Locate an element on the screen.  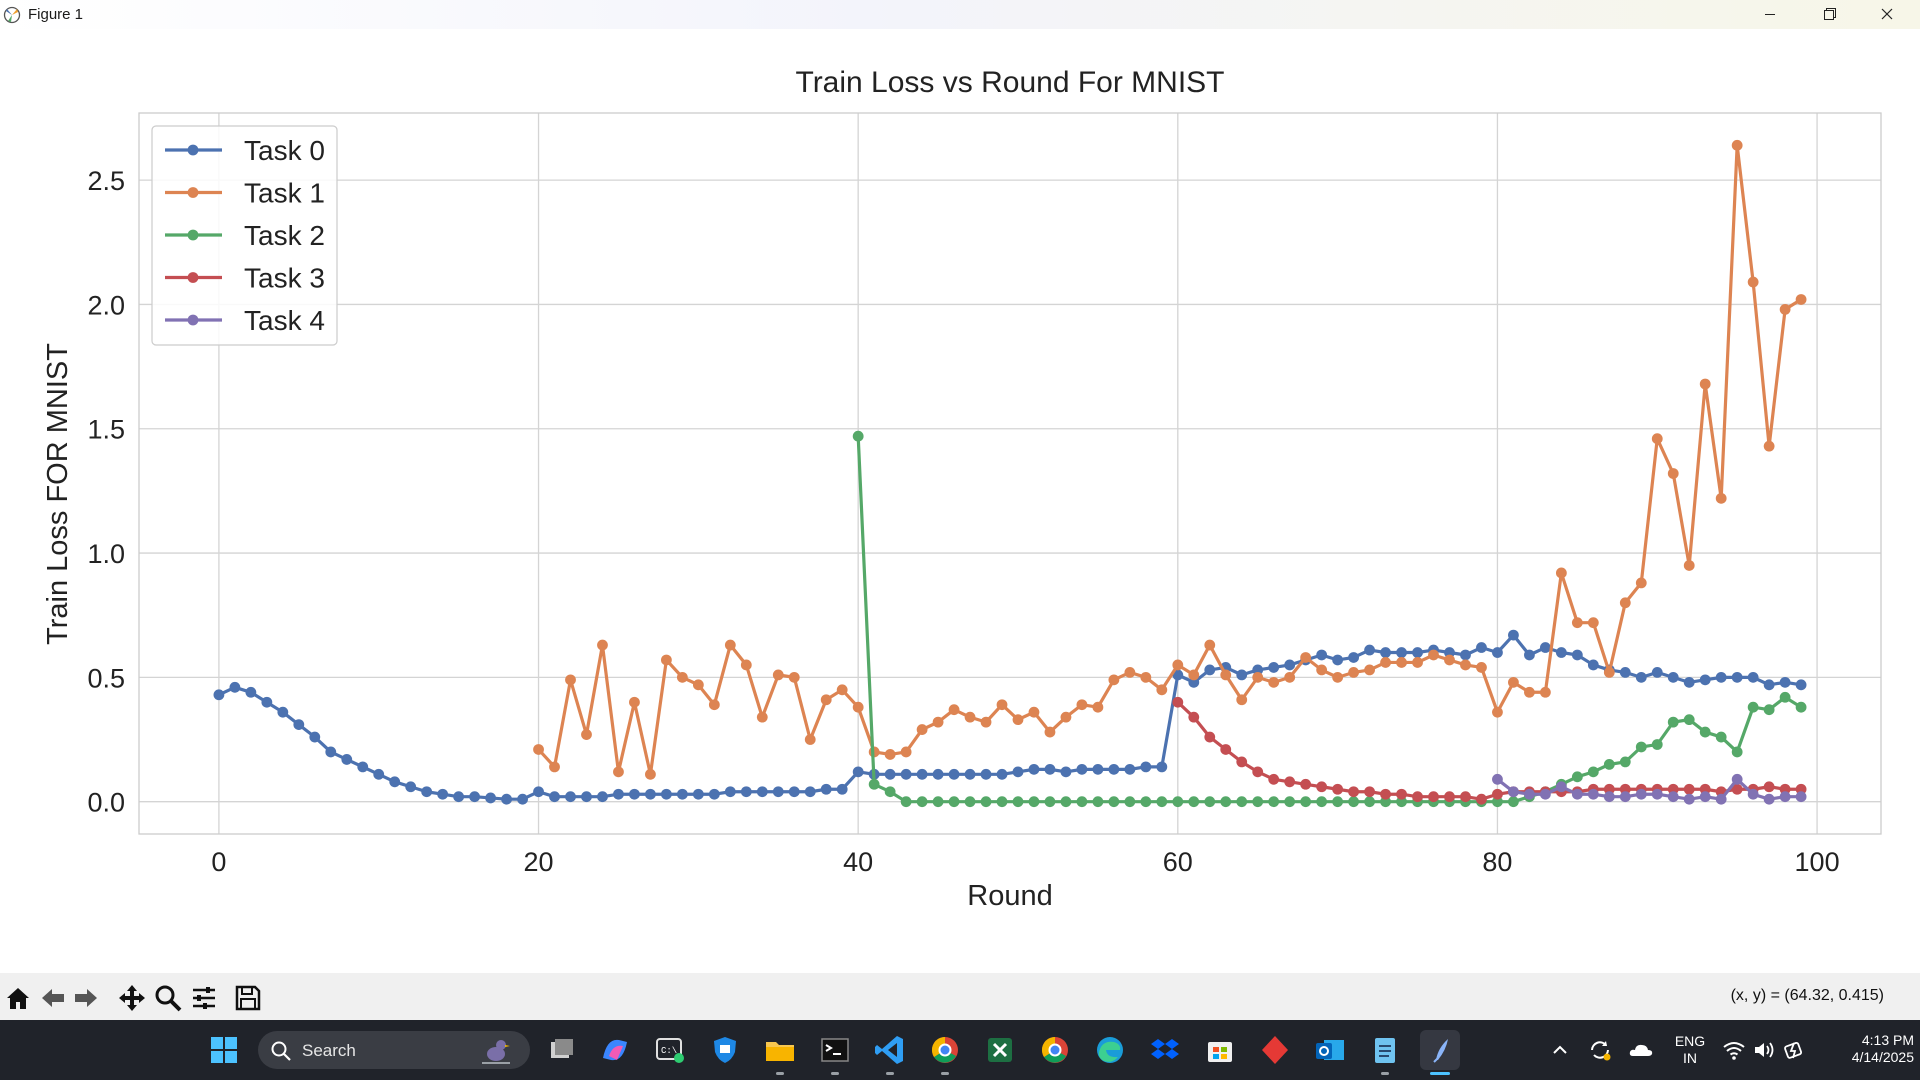
save-icon is located at coordinates (248, 998).